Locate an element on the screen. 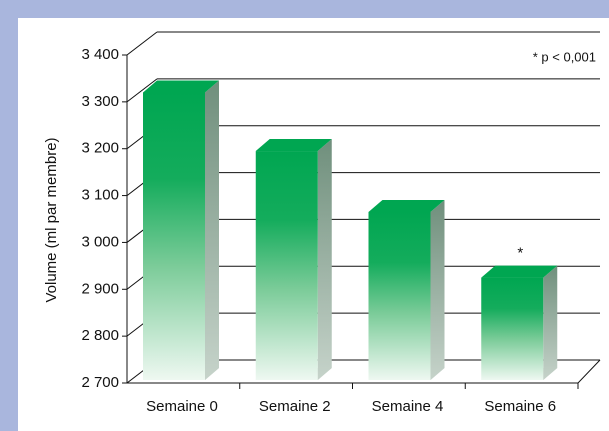 This screenshot has width=609, height=431. y-tick-label: 2 800 is located at coordinates (100, 335).